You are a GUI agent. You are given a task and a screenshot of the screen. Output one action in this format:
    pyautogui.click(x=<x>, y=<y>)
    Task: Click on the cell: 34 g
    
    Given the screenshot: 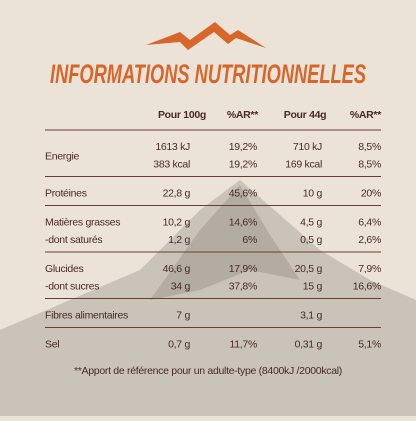 What is the action you would take?
    pyautogui.click(x=181, y=286)
    